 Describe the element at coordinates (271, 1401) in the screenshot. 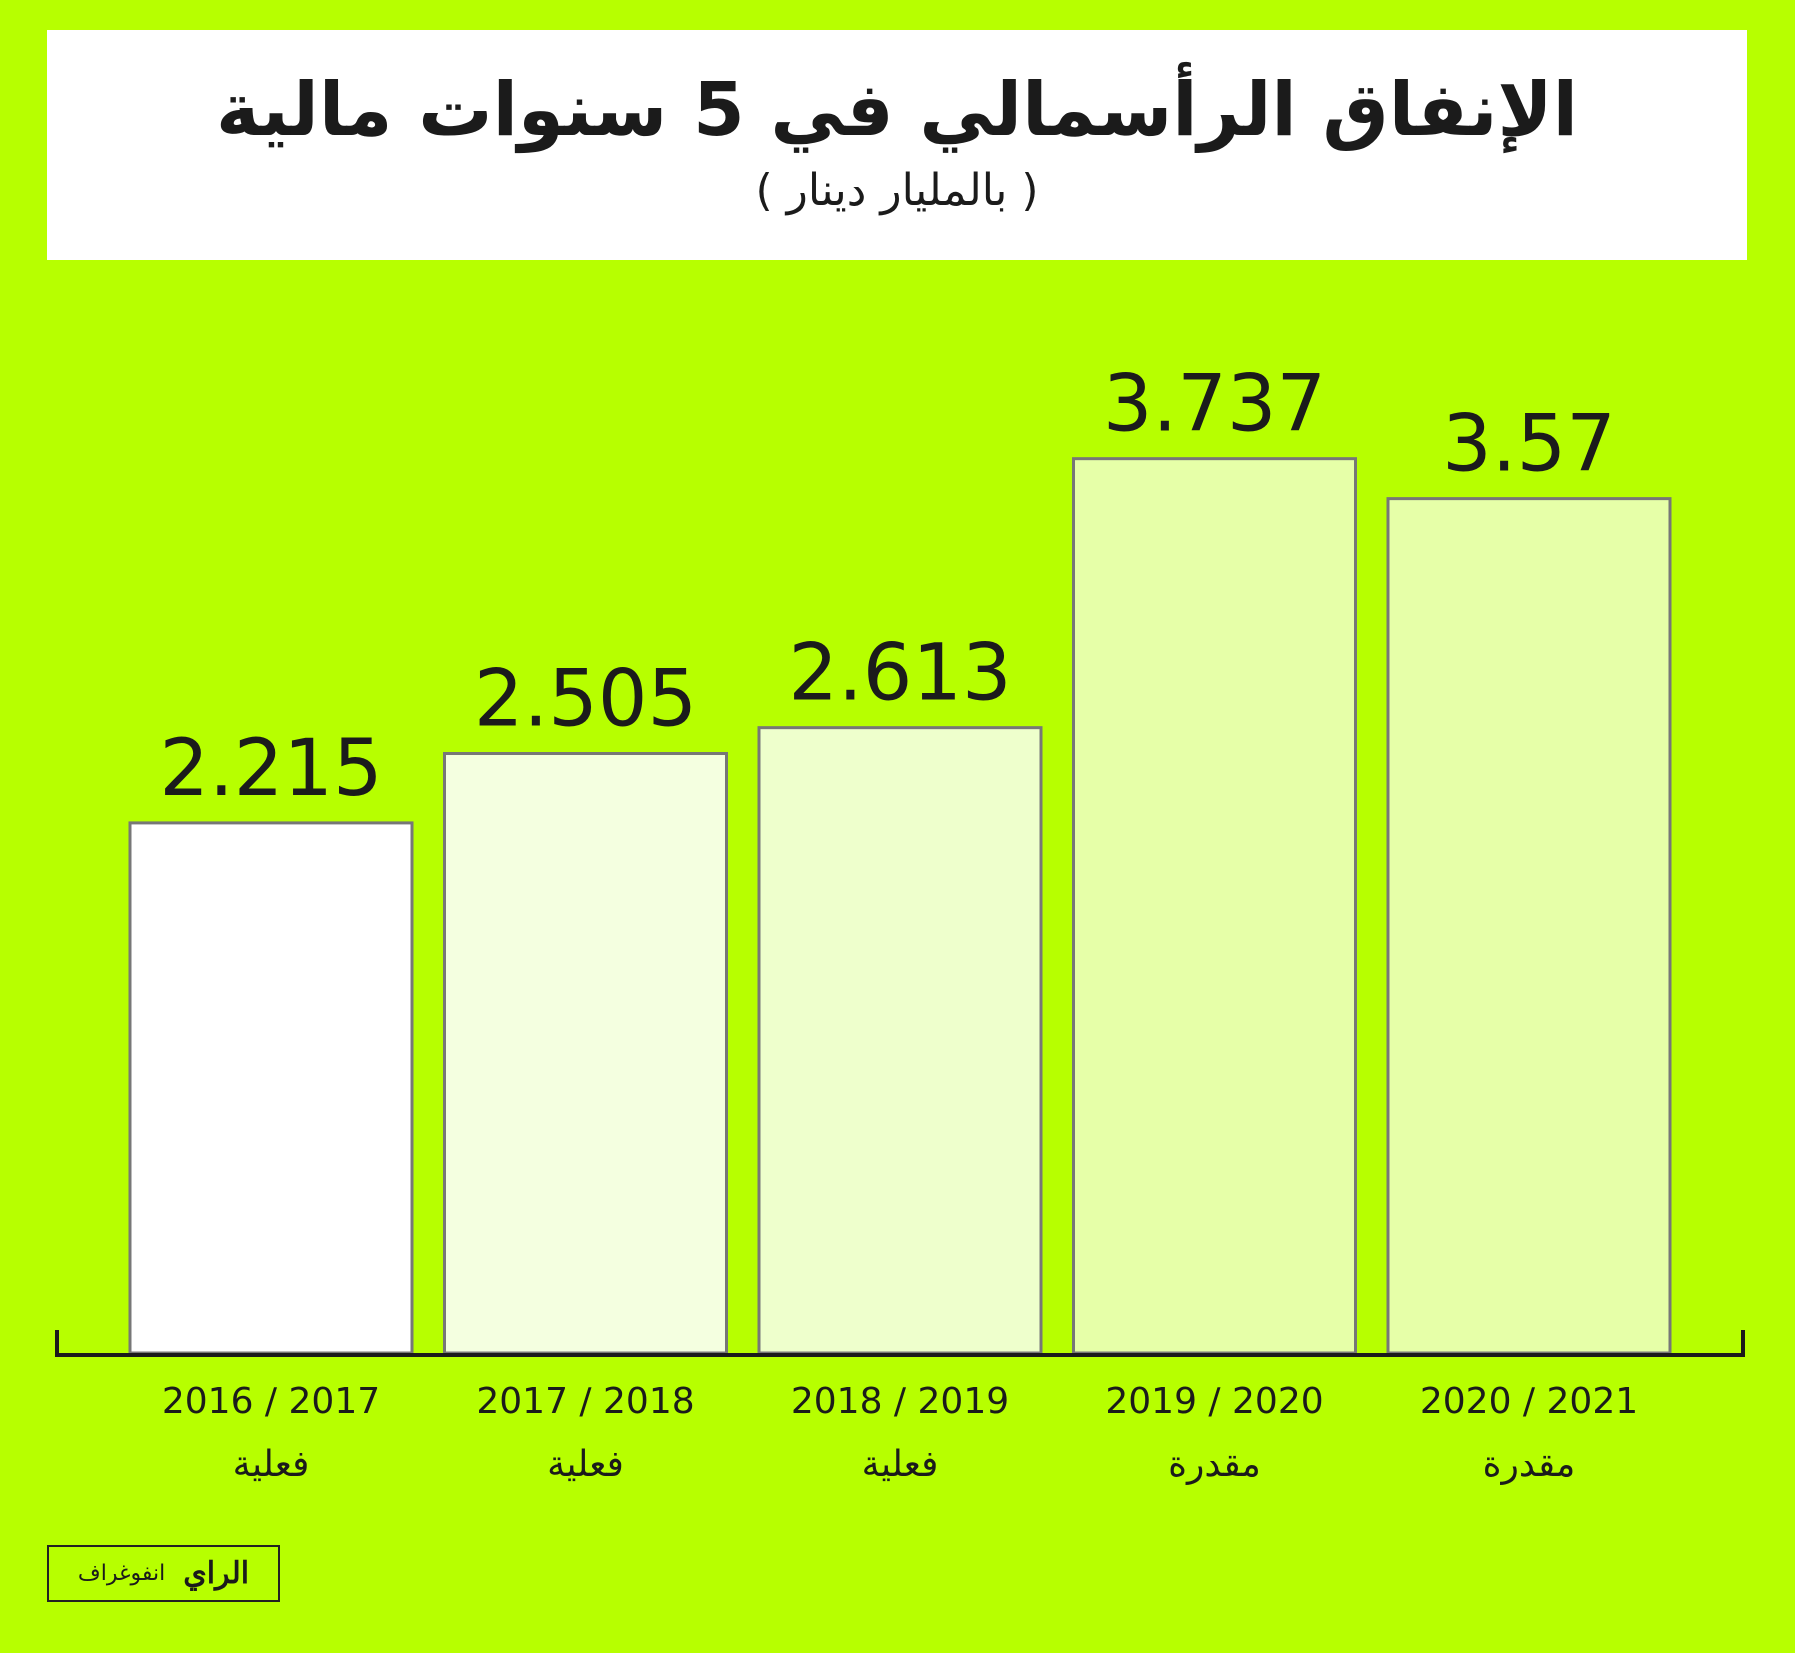

I see `x-tick-label: 2016 / 2017` at that location.